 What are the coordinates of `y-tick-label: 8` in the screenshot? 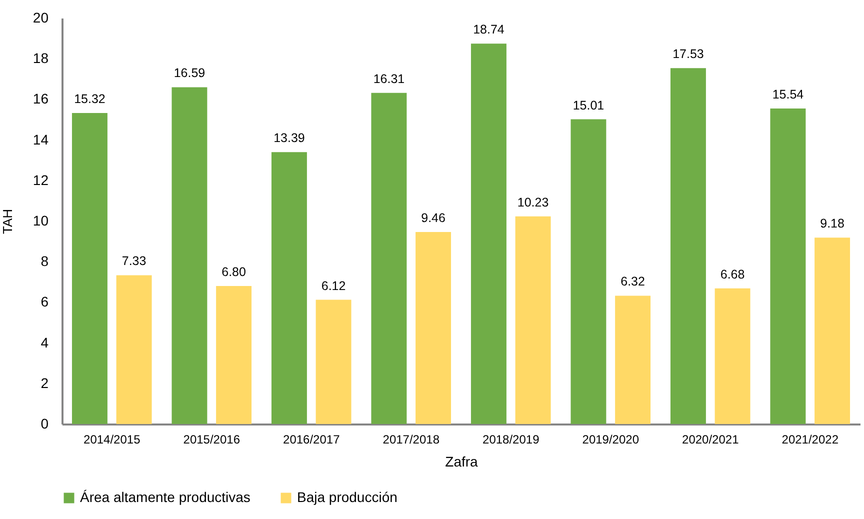 It's located at (44, 261).